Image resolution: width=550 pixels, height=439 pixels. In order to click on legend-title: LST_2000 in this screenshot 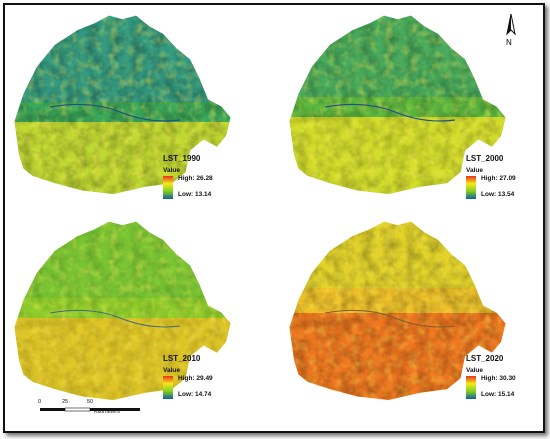, I will do `click(485, 158)`.